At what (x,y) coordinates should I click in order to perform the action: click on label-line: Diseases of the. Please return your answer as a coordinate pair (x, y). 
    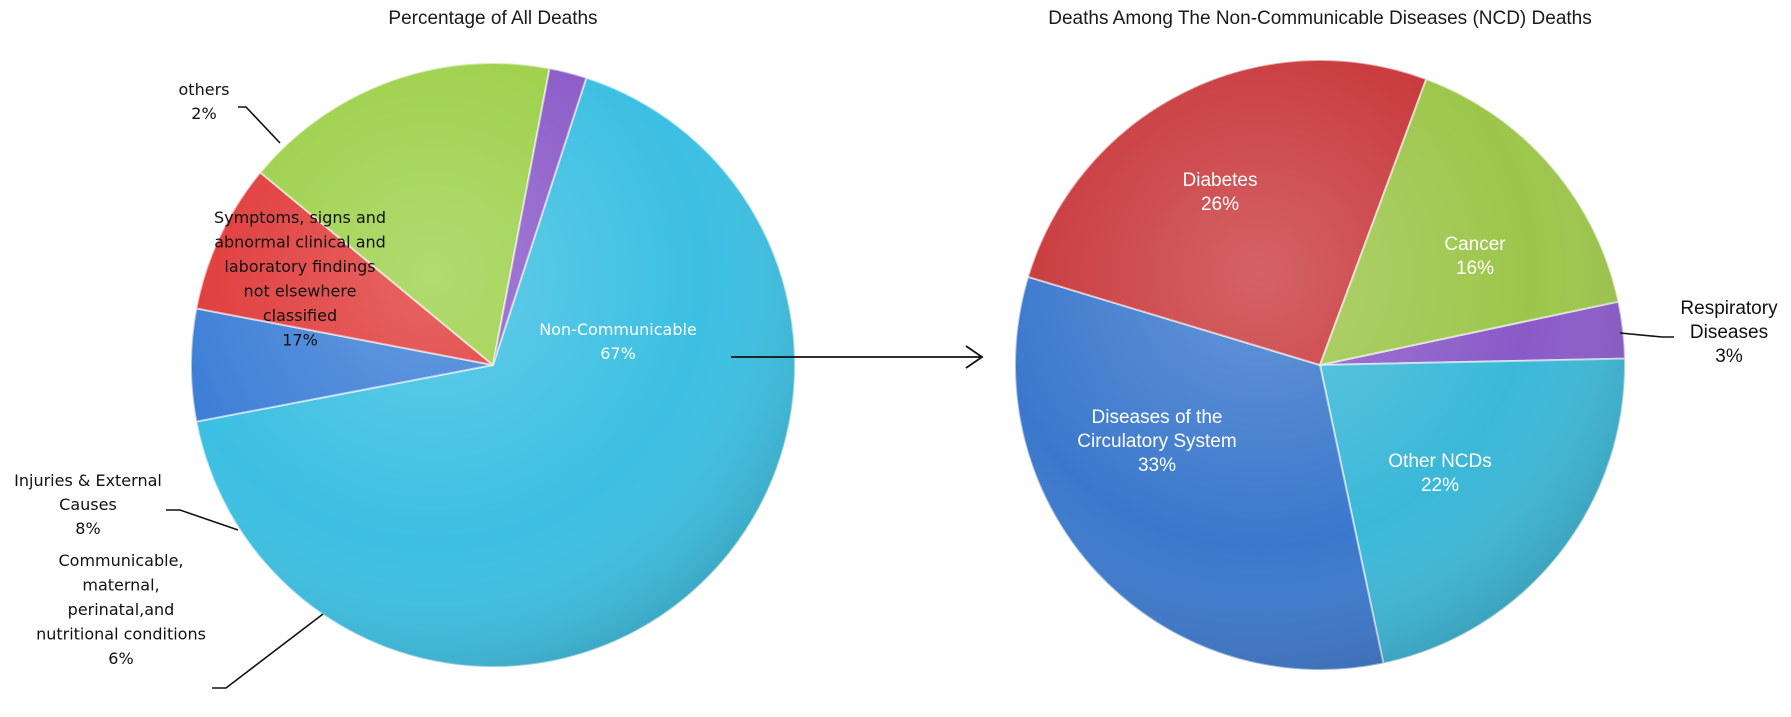
    Looking at the image, I should click on (1157, 417).